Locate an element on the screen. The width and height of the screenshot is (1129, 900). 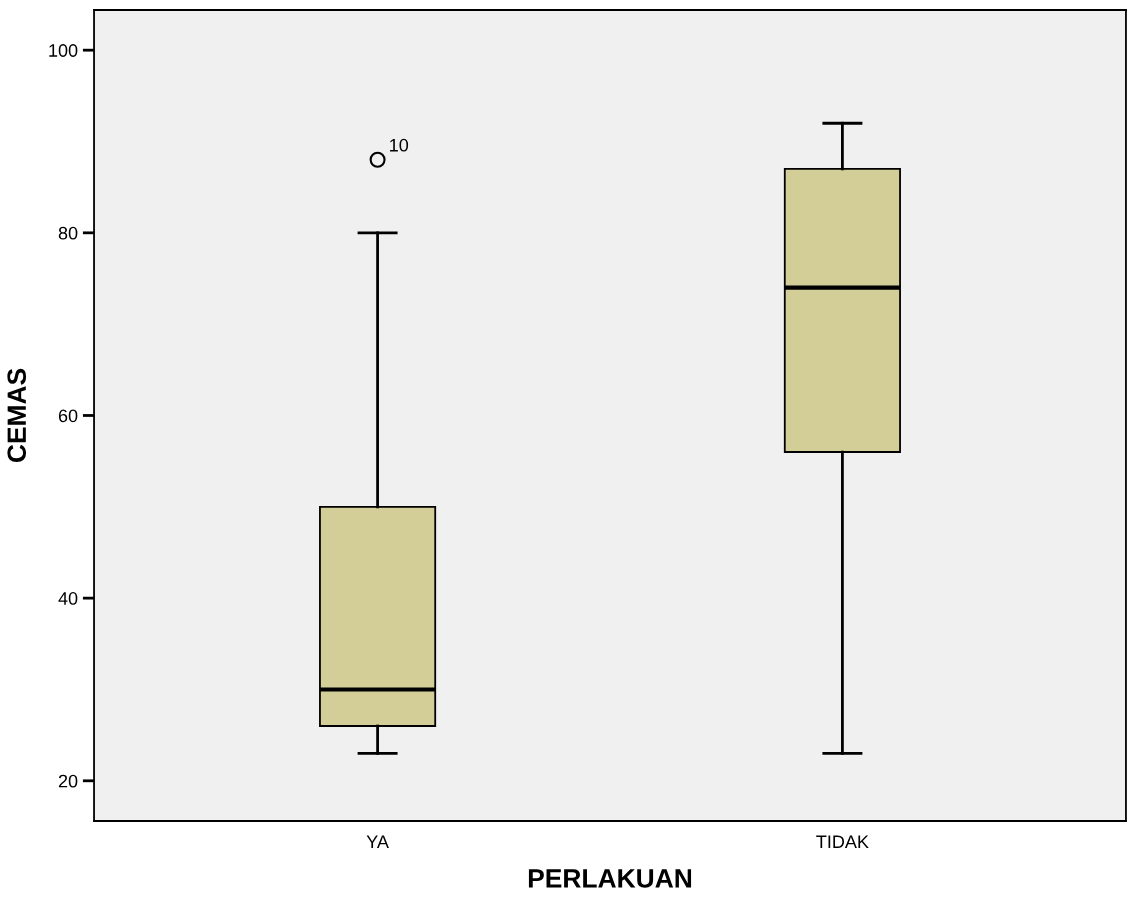
y-tick-label: 20 is located at coordinates (68, 781).